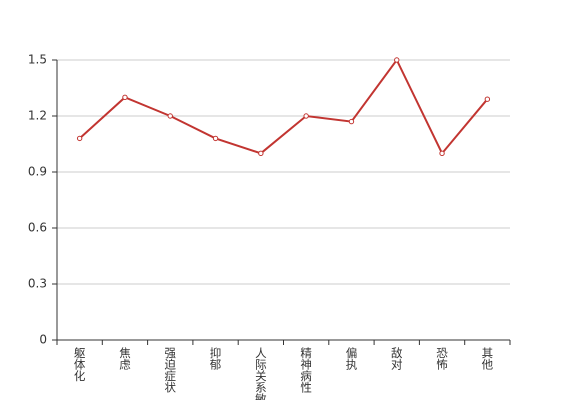 The width and height of the screenshot is (567, 400). Describe the element at coordinates (37, 60) in the screenshot. I see `y-tick-label: 1.5` at that location.